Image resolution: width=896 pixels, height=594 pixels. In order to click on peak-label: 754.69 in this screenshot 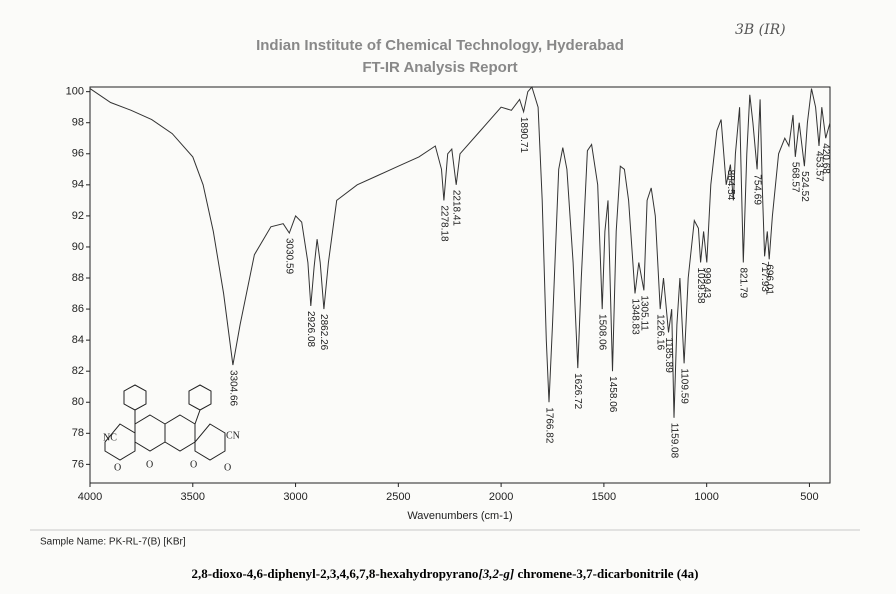, I will do `click(756, 189)`.